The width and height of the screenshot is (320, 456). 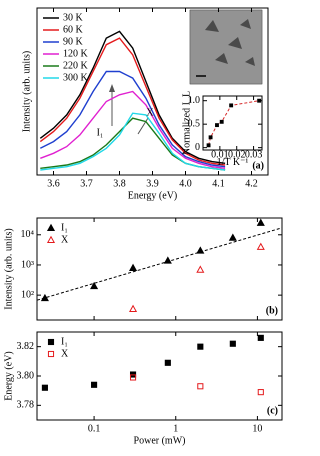 What do you see at coordinates (94, 428) in the screenshot?
I see `x-tick-label: 0.1` at bounding box center [94, 428].